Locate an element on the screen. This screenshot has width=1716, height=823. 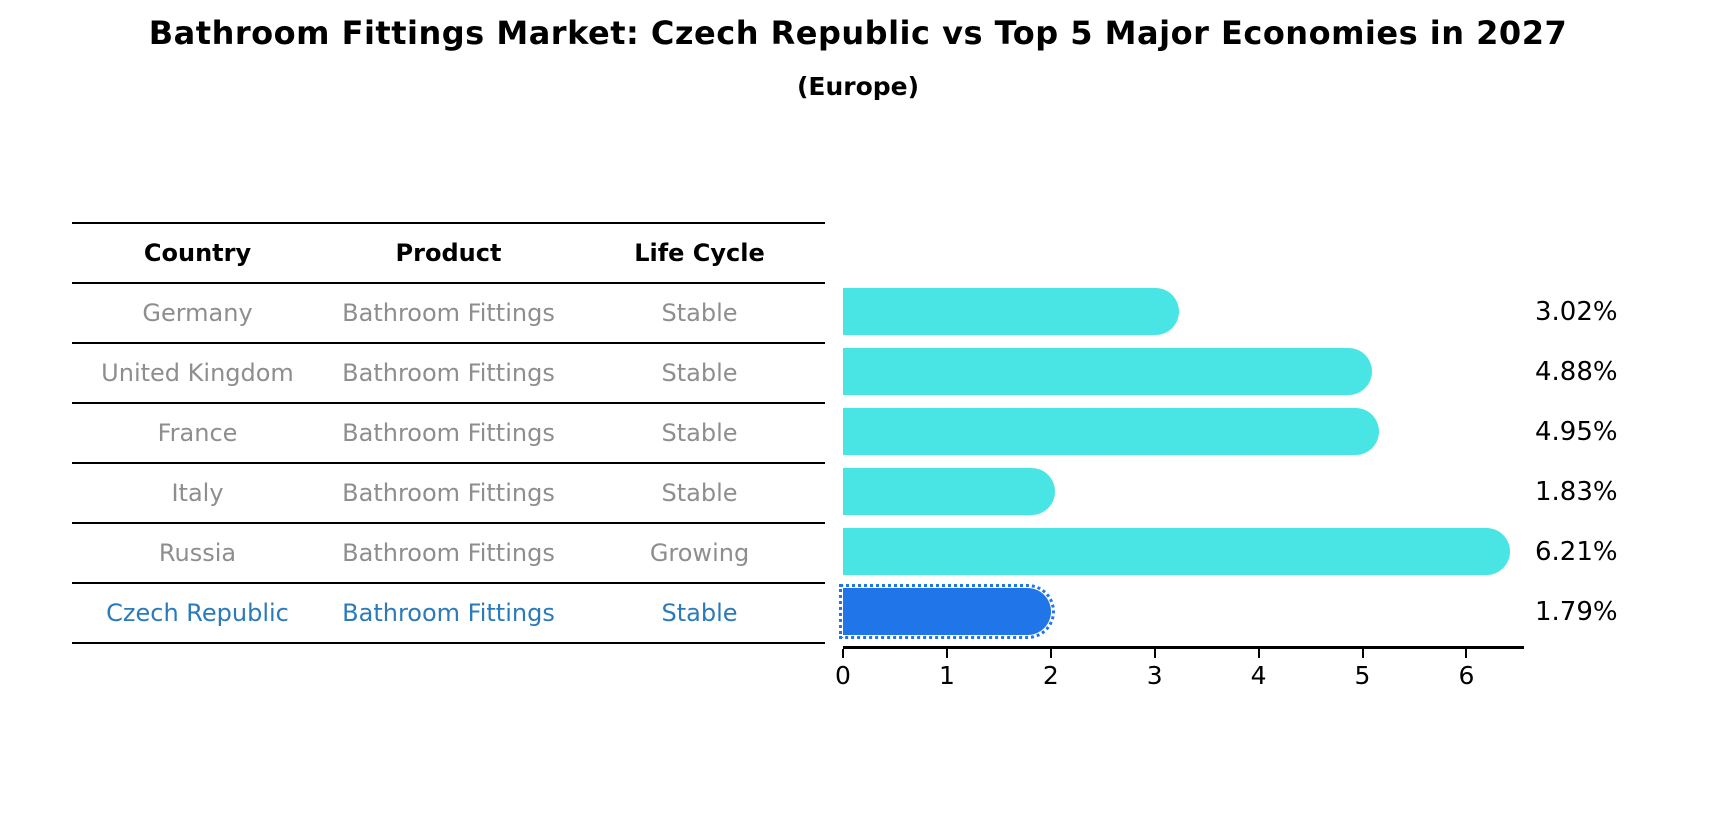
table-row-italy: Italy Bathroom Fittings Stable is located at coordinates (448, 494).